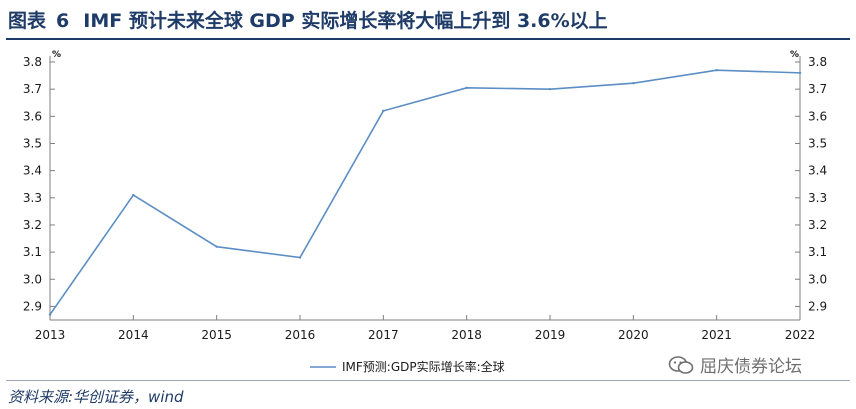 The image size is (856, 409). What do you see at coordinates (383, 335) in the screenshot?
I see `x-tick-label: 2017` at bounding box center [383, 335].